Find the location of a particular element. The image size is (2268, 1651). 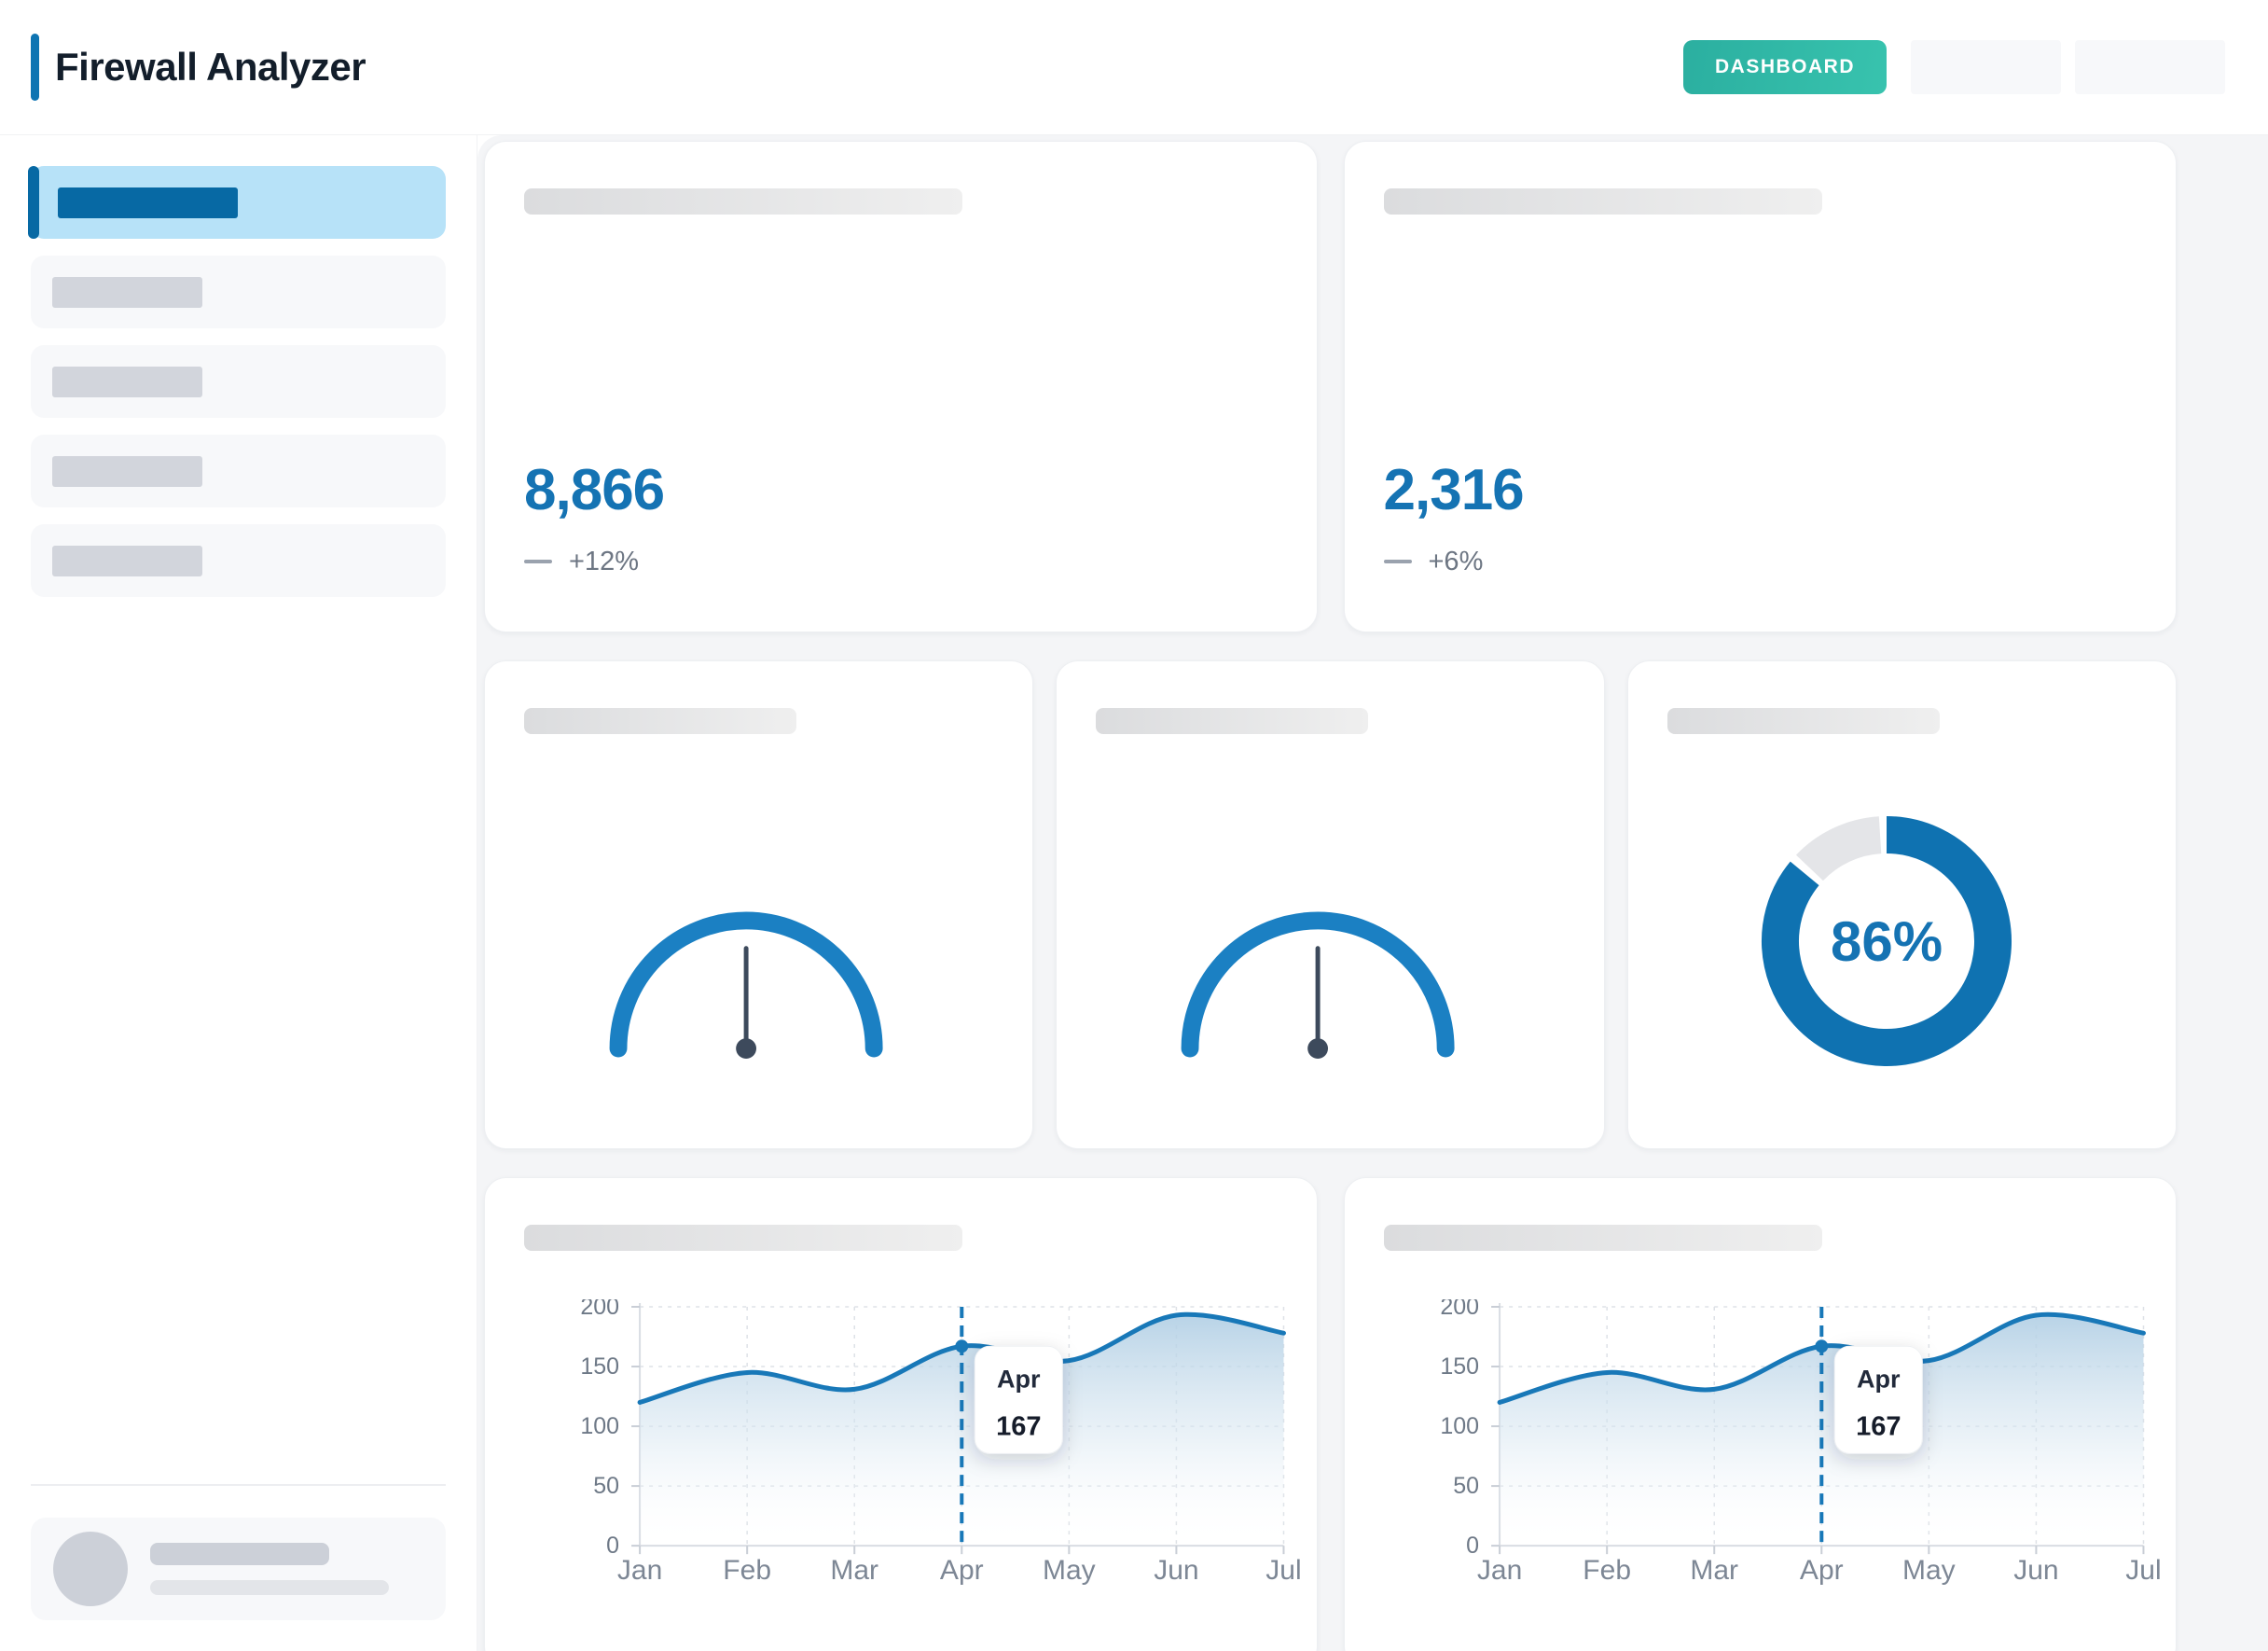

area-chart-card-1: 0 50 100 150 200 Jan Feb Mar Apr May Jun Jul Apr 167 is located at coordinates (901, 1414).